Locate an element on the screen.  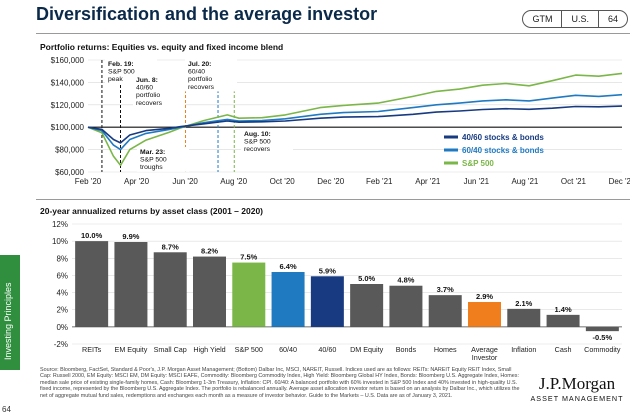
annotation-text: Feb. 19: S&P 500 peak is located at coordinates (121, 72).